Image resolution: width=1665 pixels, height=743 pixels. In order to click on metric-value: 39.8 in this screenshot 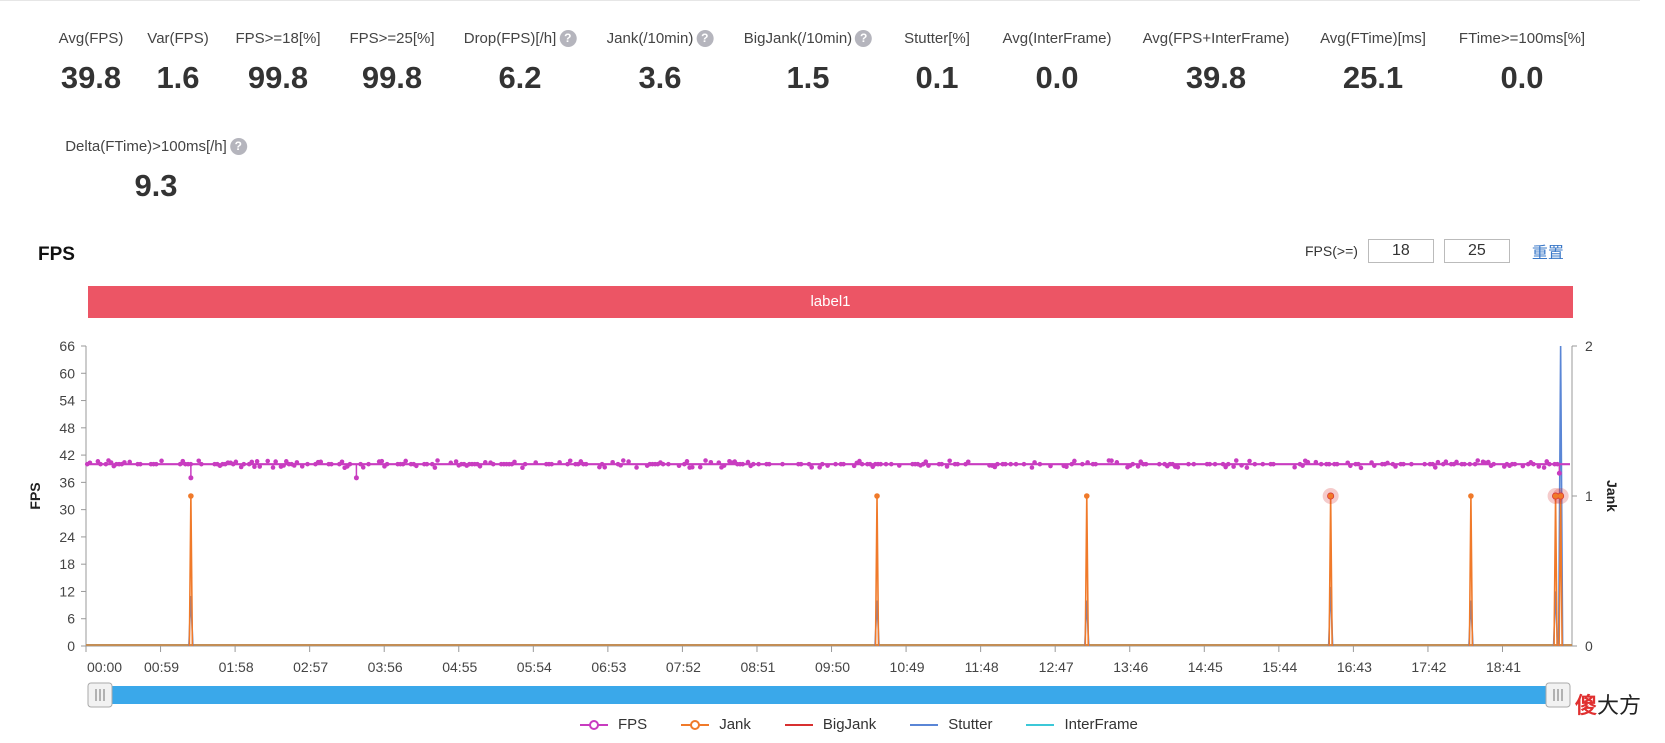, I will do `click(91, 77)`.